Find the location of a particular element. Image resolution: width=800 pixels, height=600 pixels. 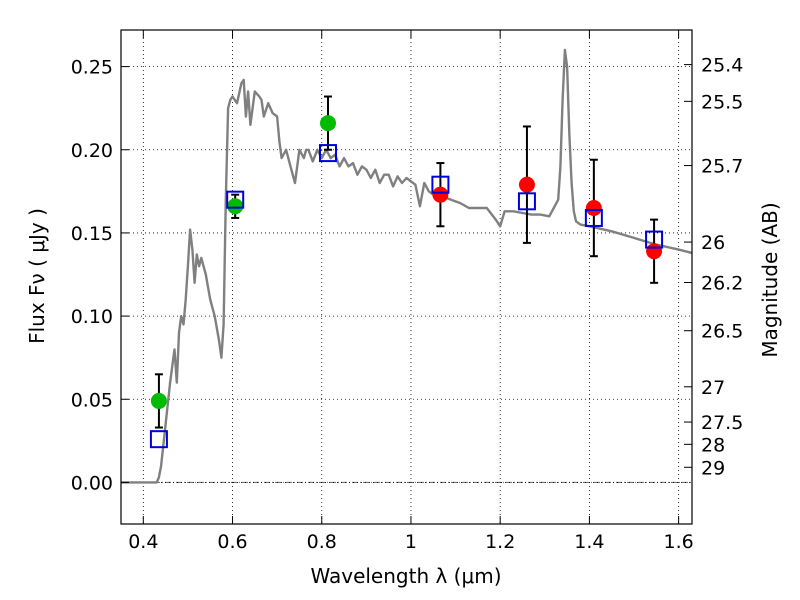

magnitude-tick-label: 25.5 is located at coordinates (722, 102).